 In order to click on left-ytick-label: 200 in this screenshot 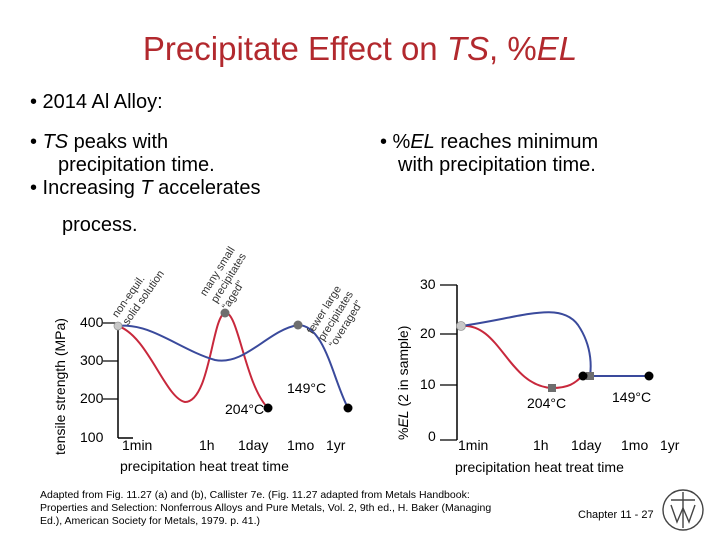, I will do `click(92, 398)`.